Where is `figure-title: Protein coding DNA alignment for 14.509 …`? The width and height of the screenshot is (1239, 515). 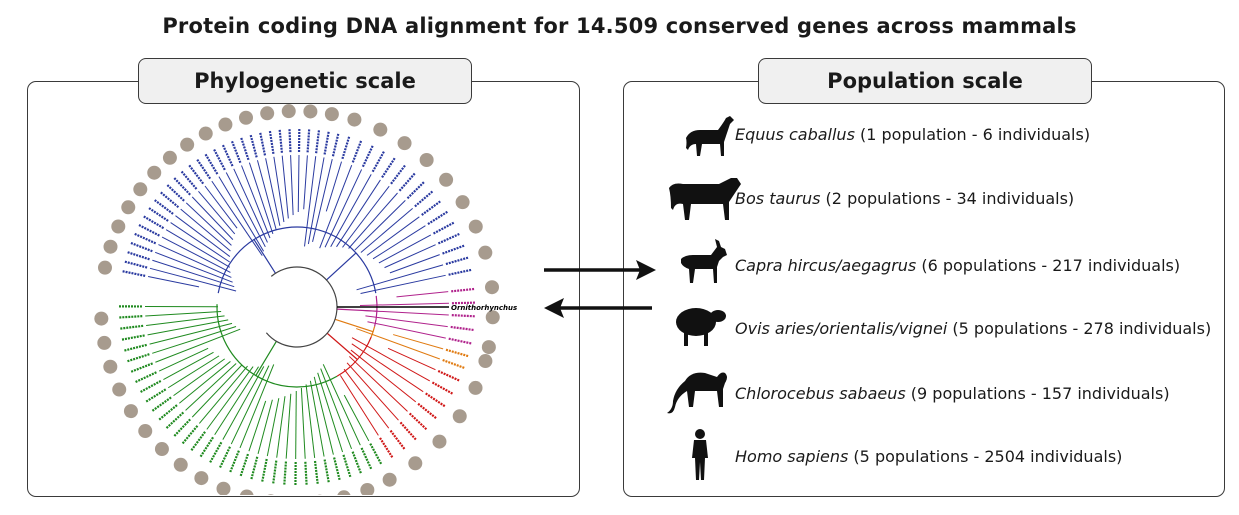 figure-title: Protein coding DNA alignment for 14.509 … is located at coordinates (619, 26).